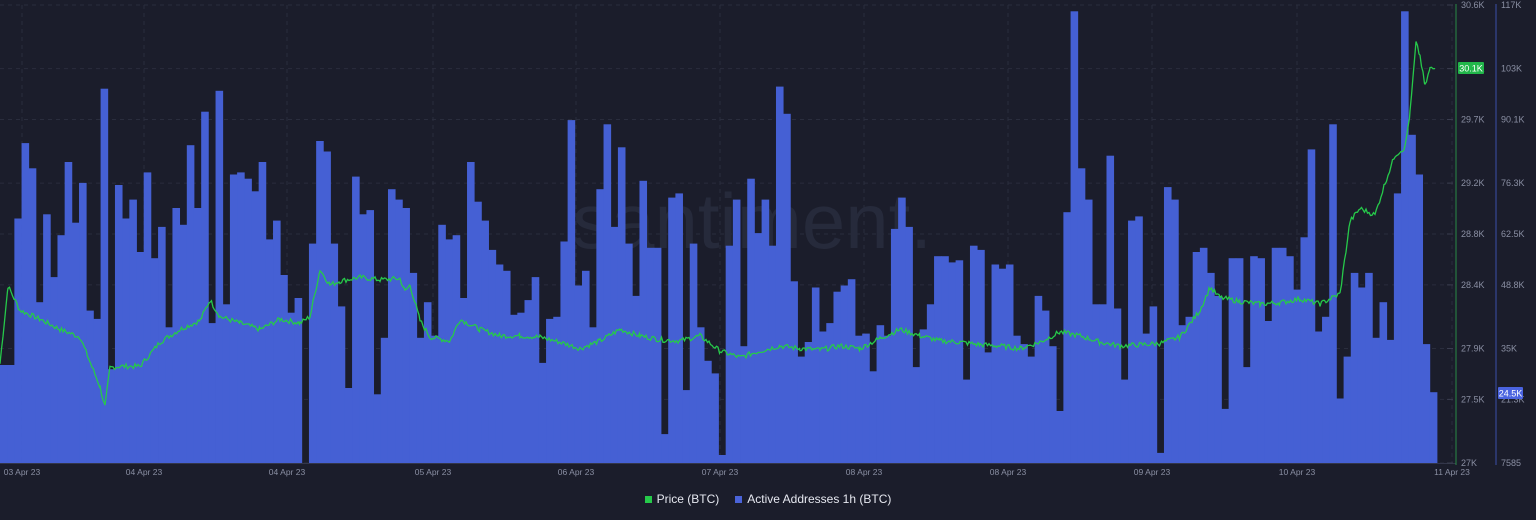  I want to click on price-tick-label: 27.5K, so click(1473, 399).